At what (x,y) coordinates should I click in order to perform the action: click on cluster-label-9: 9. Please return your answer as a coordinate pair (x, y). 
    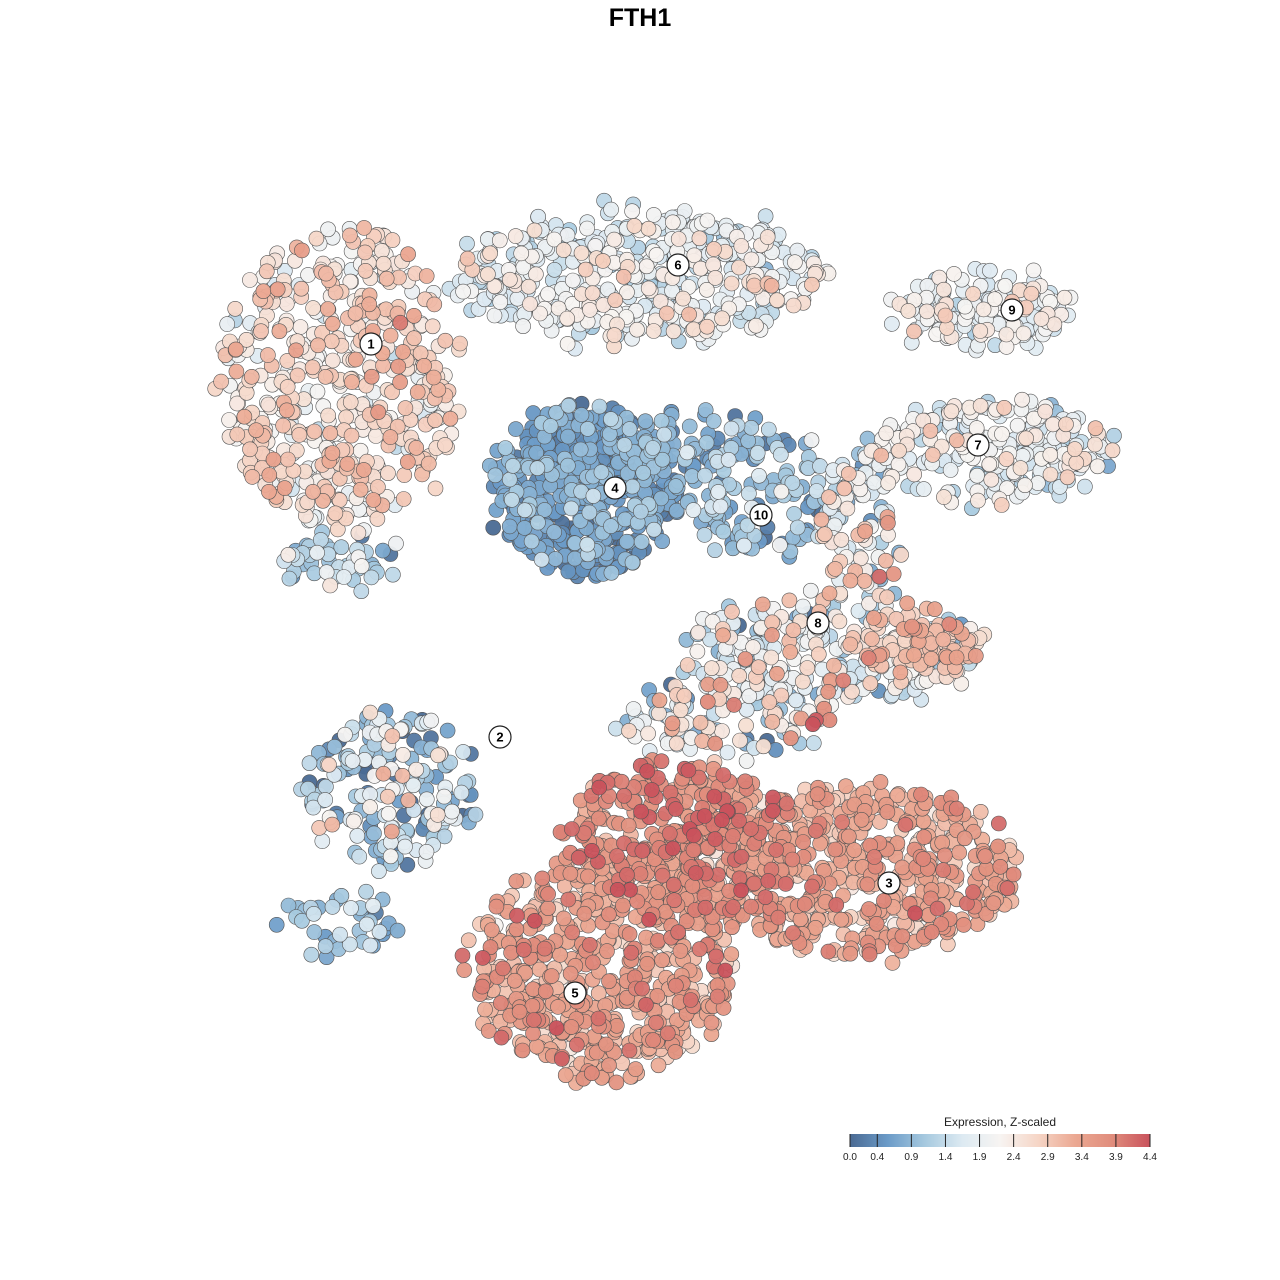
    Looking at the image, I should click on (1012, 310).